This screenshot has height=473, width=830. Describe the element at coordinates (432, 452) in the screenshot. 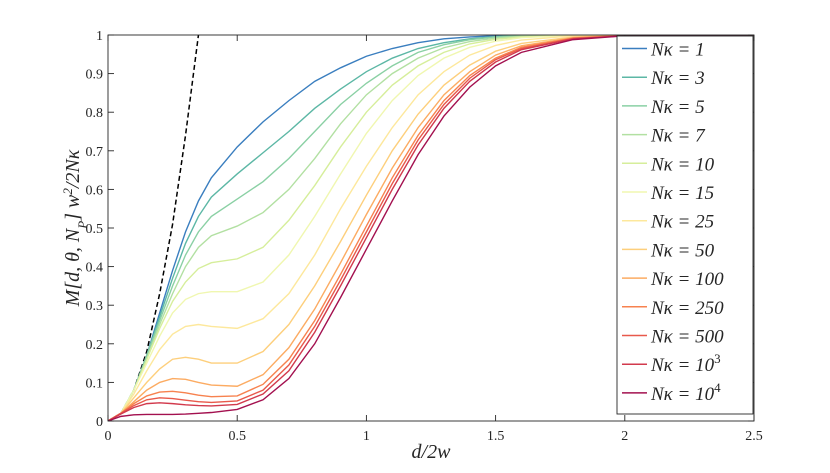

I see `x-axis-label: d/2w` at that location.